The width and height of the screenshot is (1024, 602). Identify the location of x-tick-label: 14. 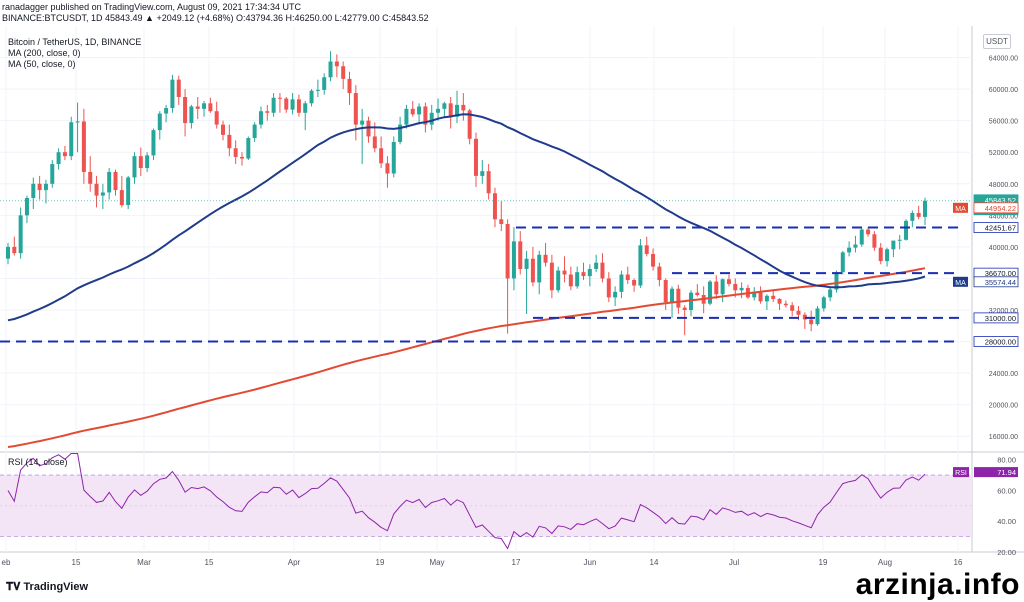
(654, 562).